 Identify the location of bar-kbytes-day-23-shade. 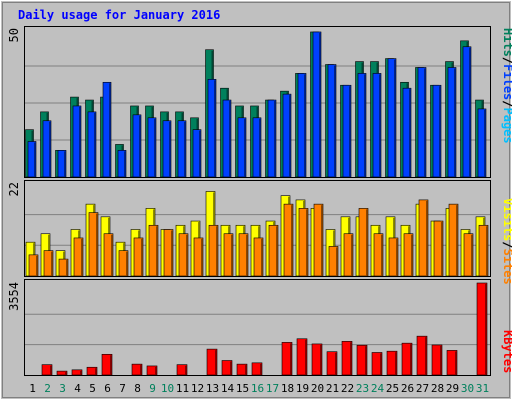
(366, 360).